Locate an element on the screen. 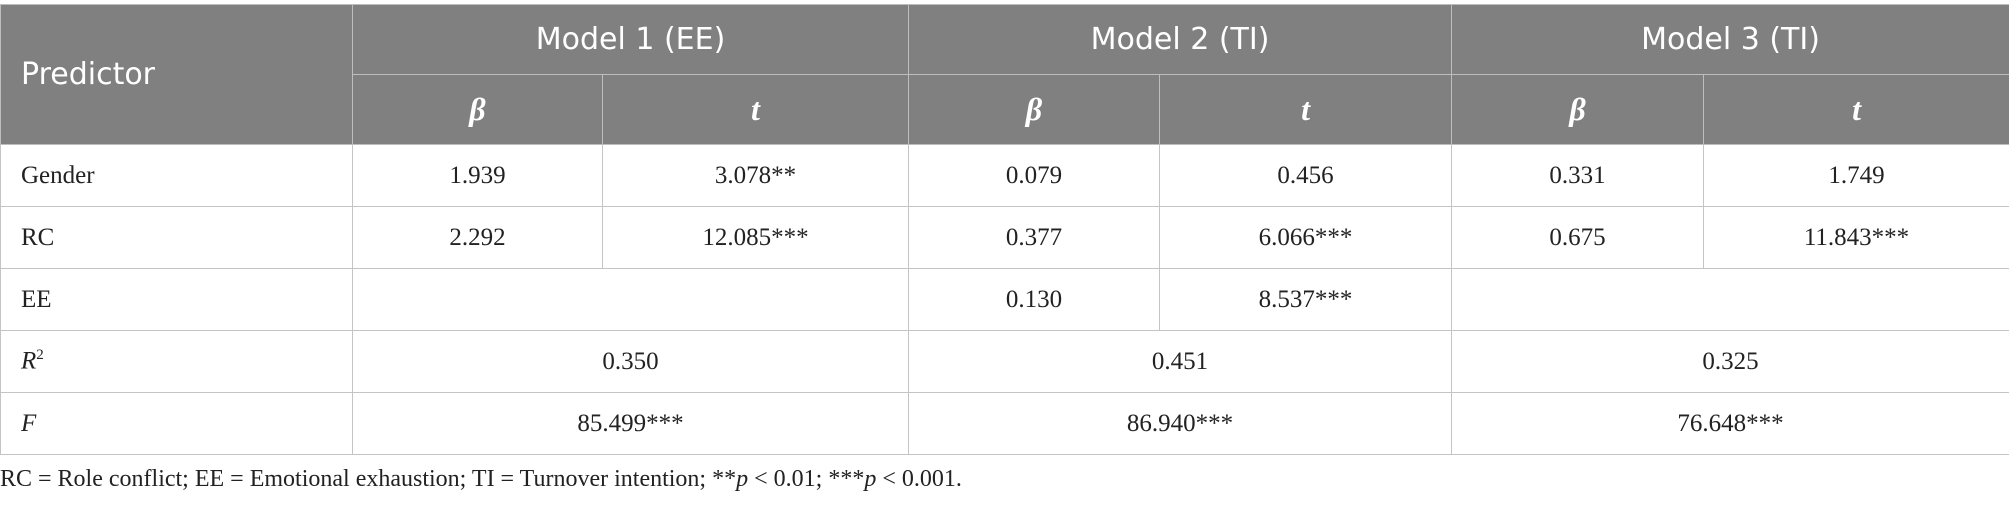 This screenshot has width=2009, height=505. cell: 11.843*** is located at coordinates (1856, 237).